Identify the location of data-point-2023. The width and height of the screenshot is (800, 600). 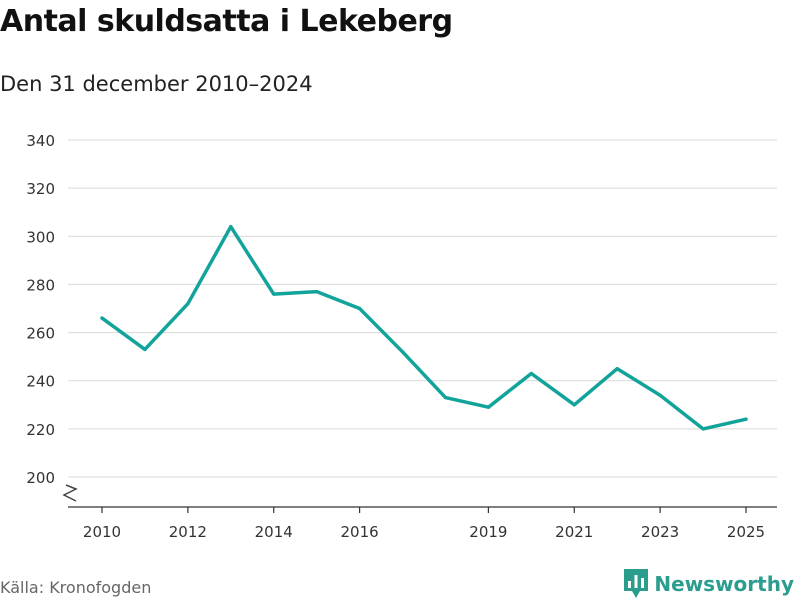
(660, 395).